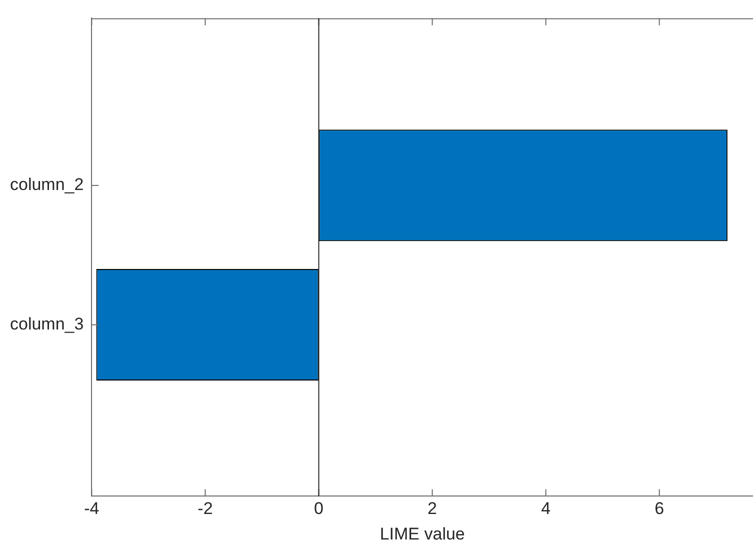  Describe the element at coordinates (205, 508) in the screenshot. I see `x-tick-label: -2` at that location.